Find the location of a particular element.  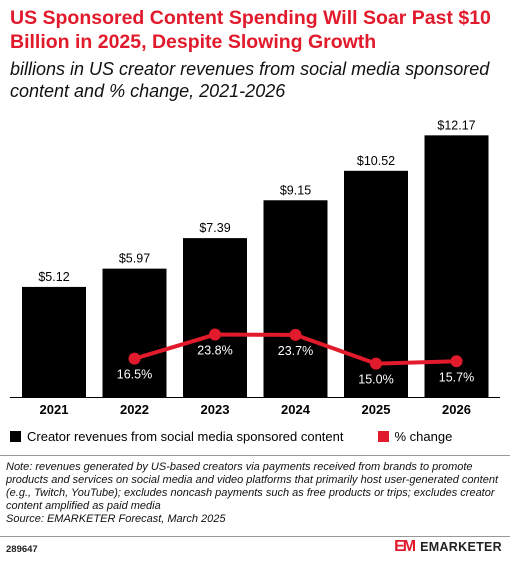

x-tick-2022: 2022 is located at coordinates (134, 409).